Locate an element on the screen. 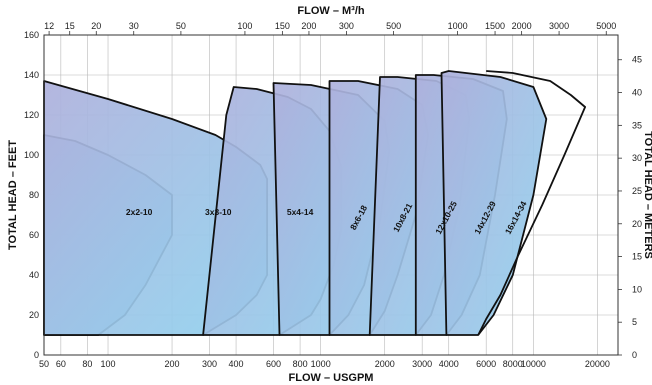  right-tick-label: 35 is located at coordinates (637, 125).